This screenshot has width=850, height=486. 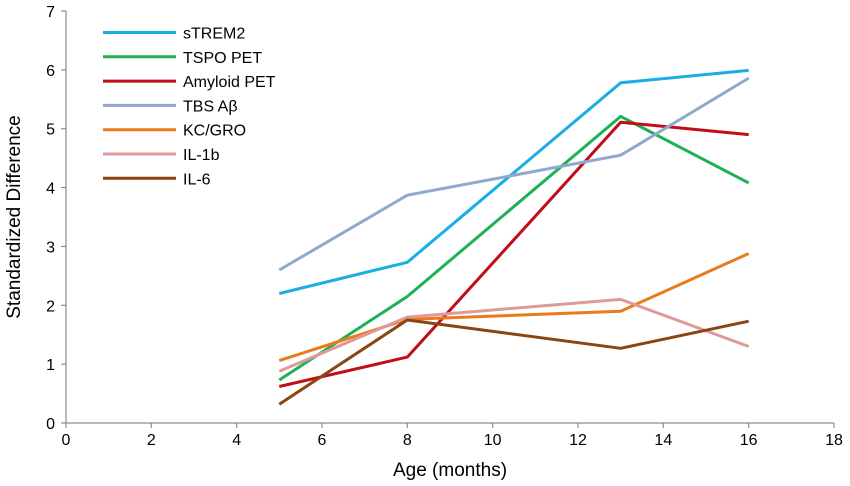 What do you see at coordinates (749, 440) in the screenshot?
I see `x-tick-label: 16` at bounding box center [749, 440].